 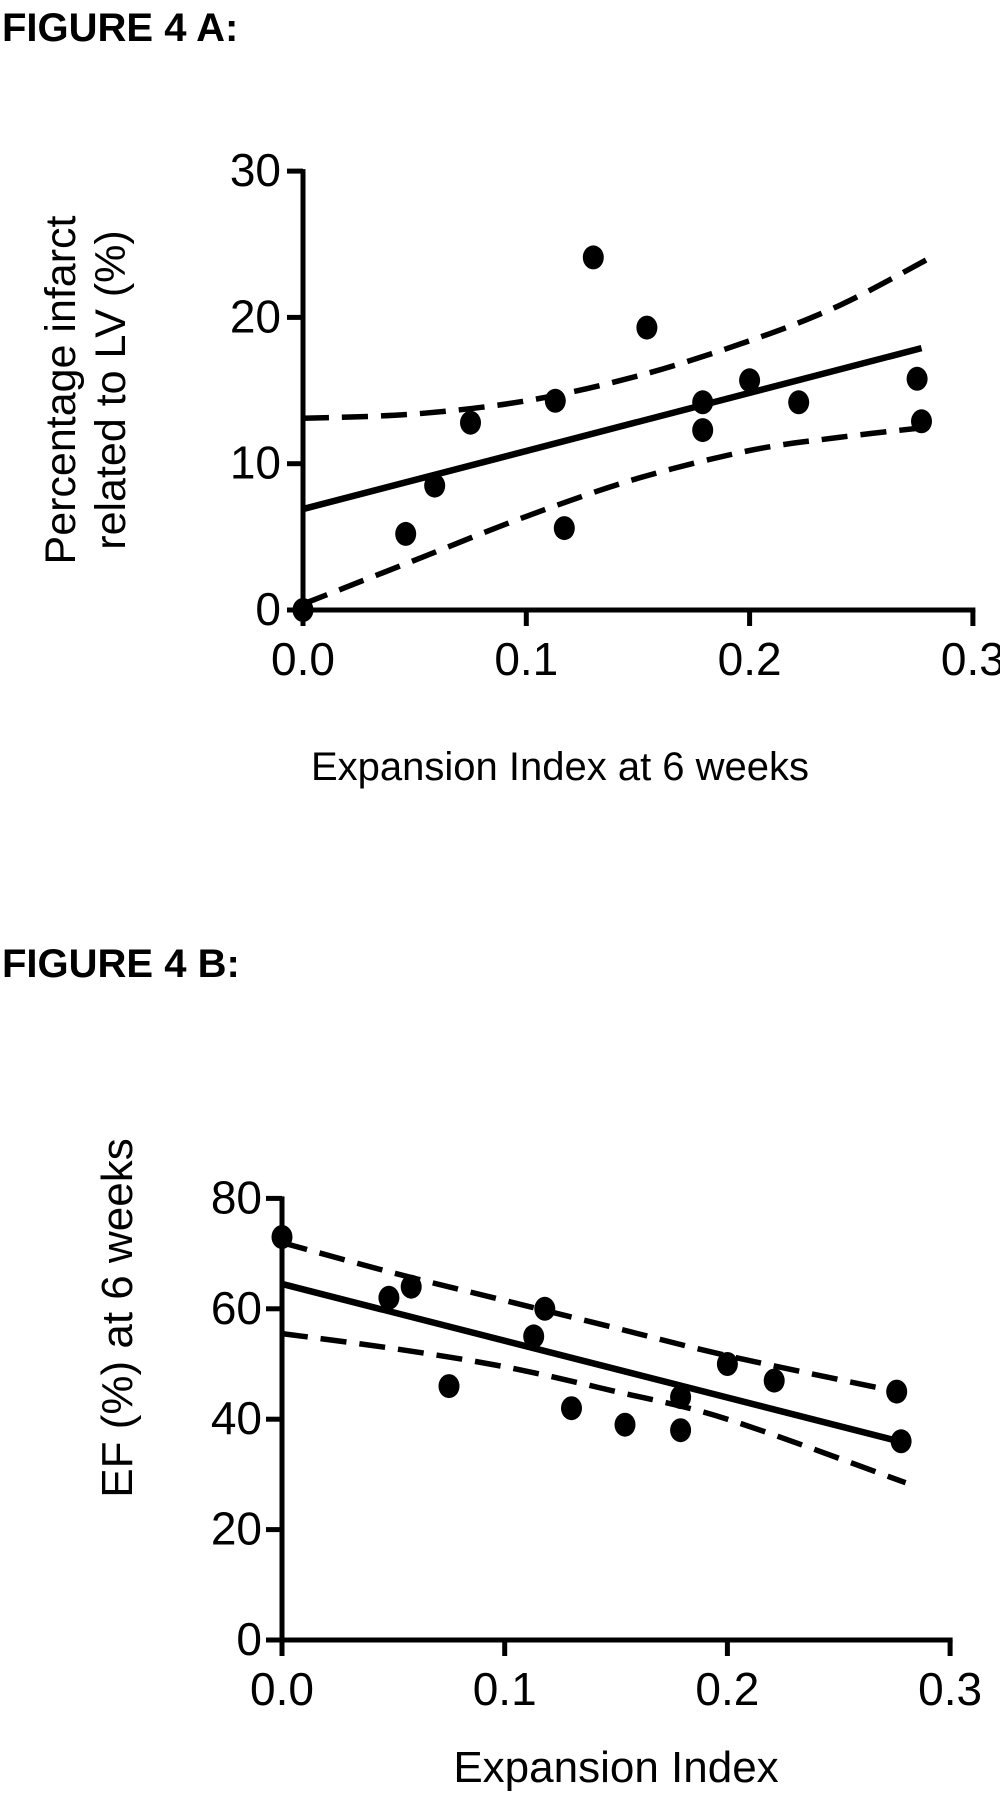 What do you see at coordinates (86, 389) in the screenshot?
I see `y-axis-label: Percentage infarctrelated to LV (%)` at bounding box center [86, 389].